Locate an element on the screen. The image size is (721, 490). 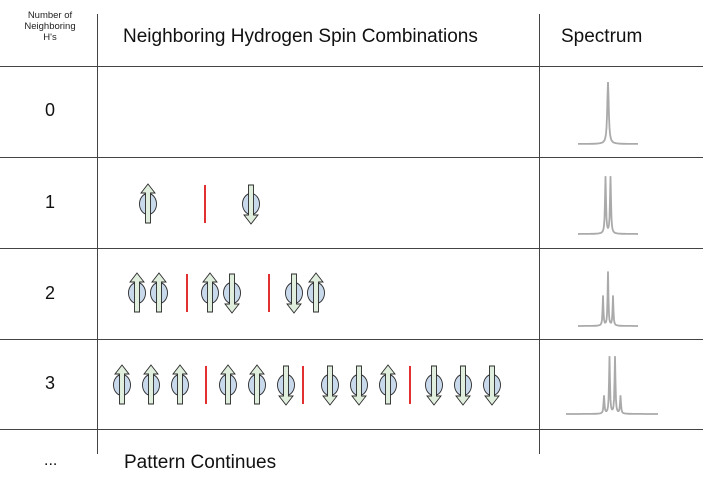
neighbors-header-line2: Neighboring is located at coordinates (50, 26).